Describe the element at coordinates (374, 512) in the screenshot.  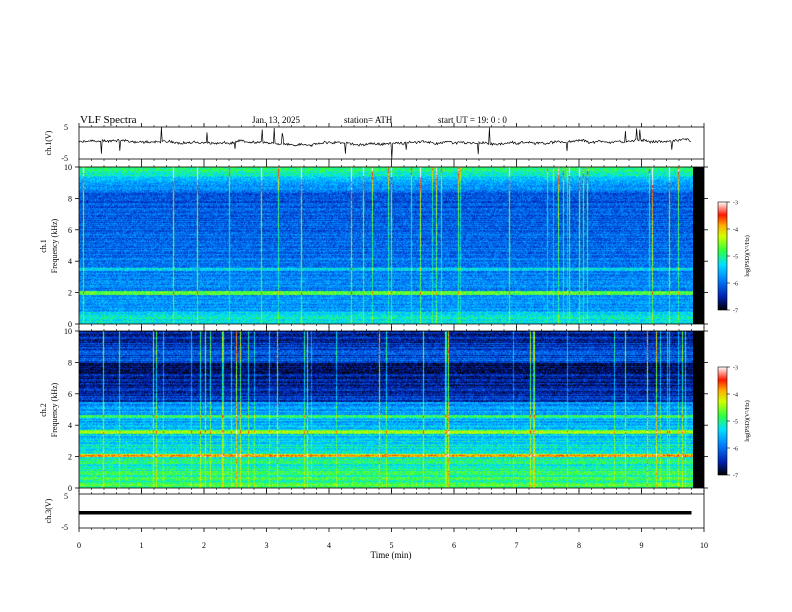
I see `ch3-waveform-panel: 5 -5 ch.3(V)` at that location.